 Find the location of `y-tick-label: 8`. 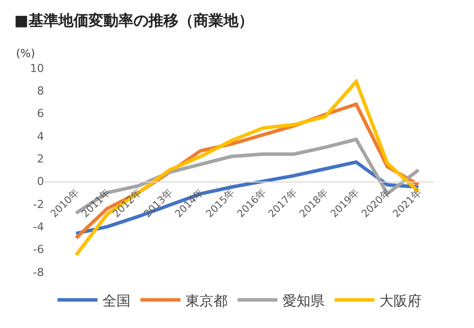

y-tick-label: 8 is located at coordinates (40, 91).